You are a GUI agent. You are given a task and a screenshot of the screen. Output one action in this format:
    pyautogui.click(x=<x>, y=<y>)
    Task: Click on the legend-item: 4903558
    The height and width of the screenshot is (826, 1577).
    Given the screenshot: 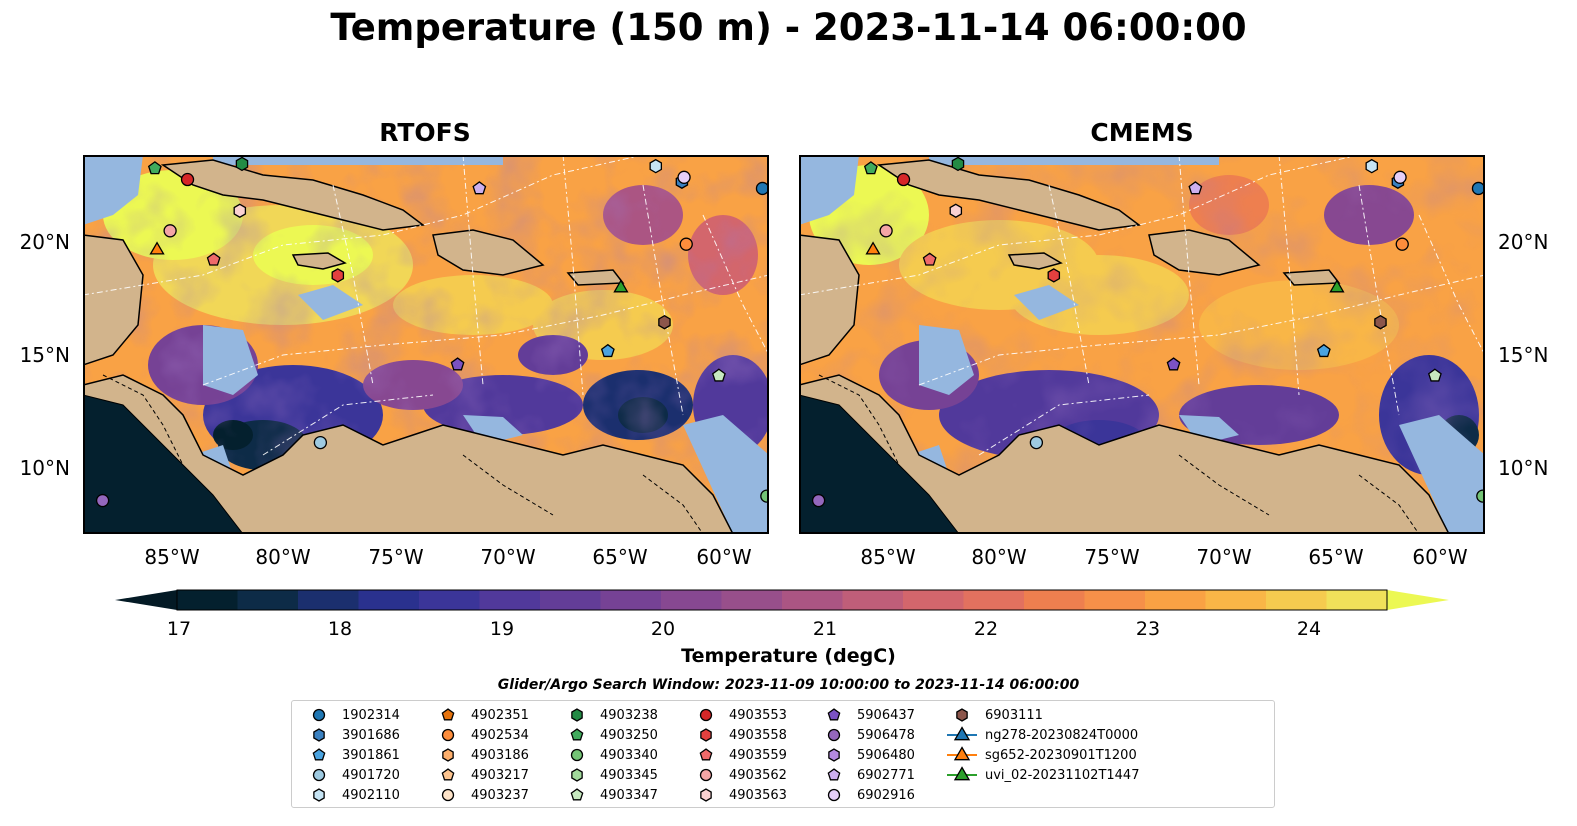 What is the action you would take?
    pyautogui.click(x=739, y=735)
    